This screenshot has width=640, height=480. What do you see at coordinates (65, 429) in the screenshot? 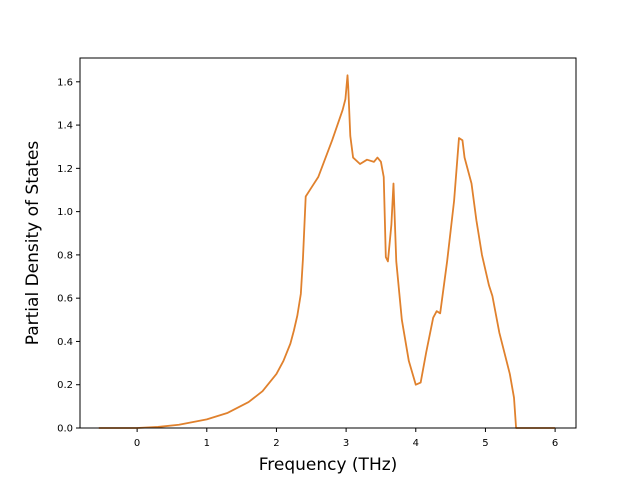
I see `y-tick-label: 0.0` at bounding box center [65, 429].